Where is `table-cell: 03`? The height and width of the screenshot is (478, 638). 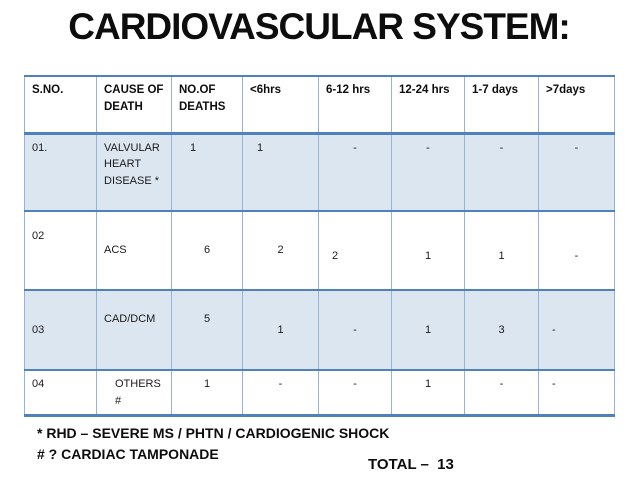 table-cell: 03 is located at coordinates (60, 330).